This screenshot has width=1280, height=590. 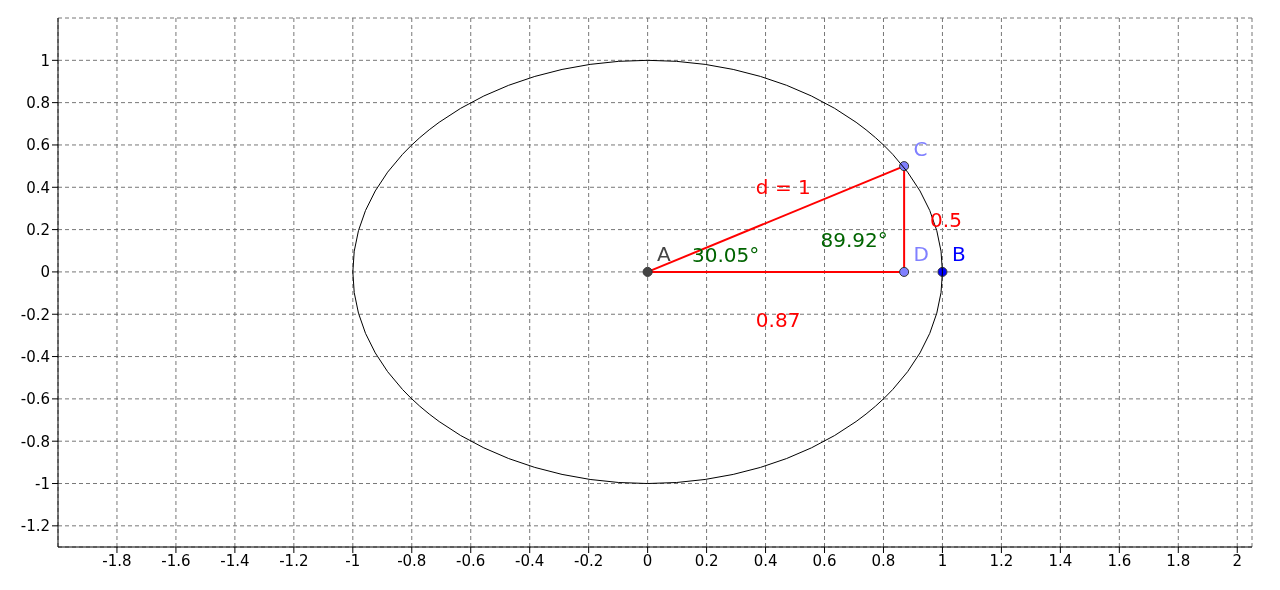 What do you see at coordinates (664, 254) in the screenshot?
I see `series-label: A` at bounding box center [664, 254].